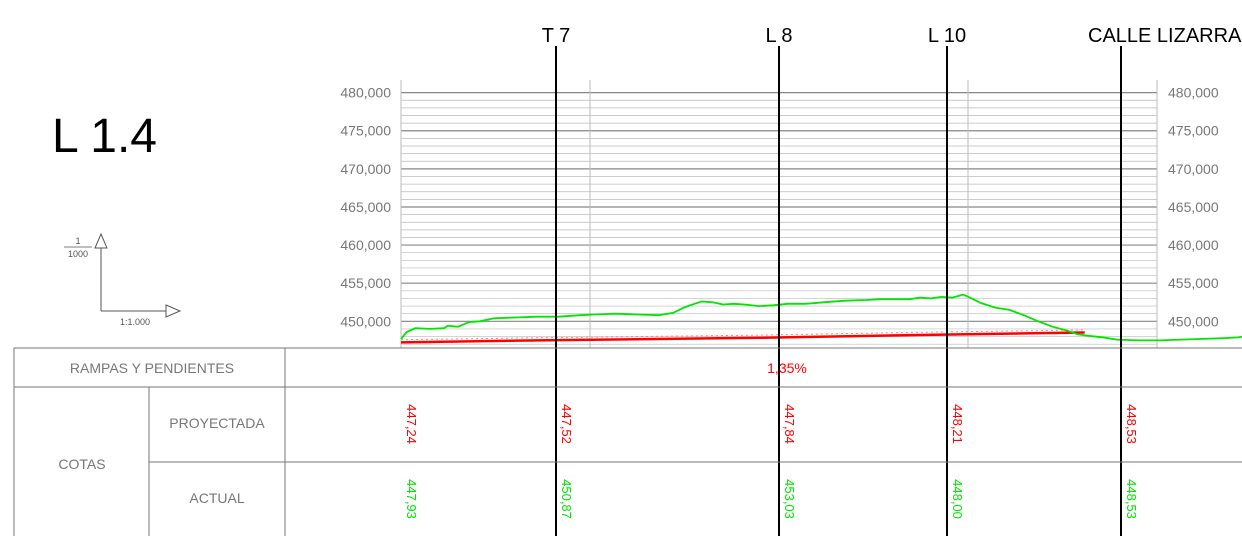 The width and height of the screenshot is (1242, 536). Describe the element at coordinates (135, 322) in the screenshot. I see `horizontal-scale-label: 1:1.000` at that location.